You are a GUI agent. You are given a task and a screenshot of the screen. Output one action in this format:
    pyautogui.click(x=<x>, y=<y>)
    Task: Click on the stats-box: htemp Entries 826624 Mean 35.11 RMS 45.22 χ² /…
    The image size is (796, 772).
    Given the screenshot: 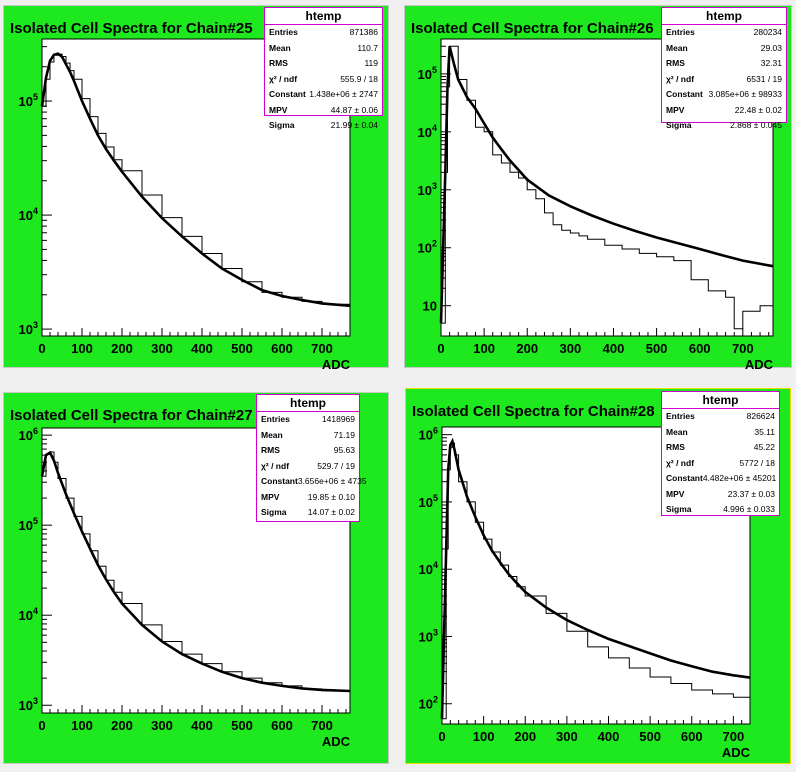 What is the action you would take?
    pyautogui.click(x=720, y=453)
    